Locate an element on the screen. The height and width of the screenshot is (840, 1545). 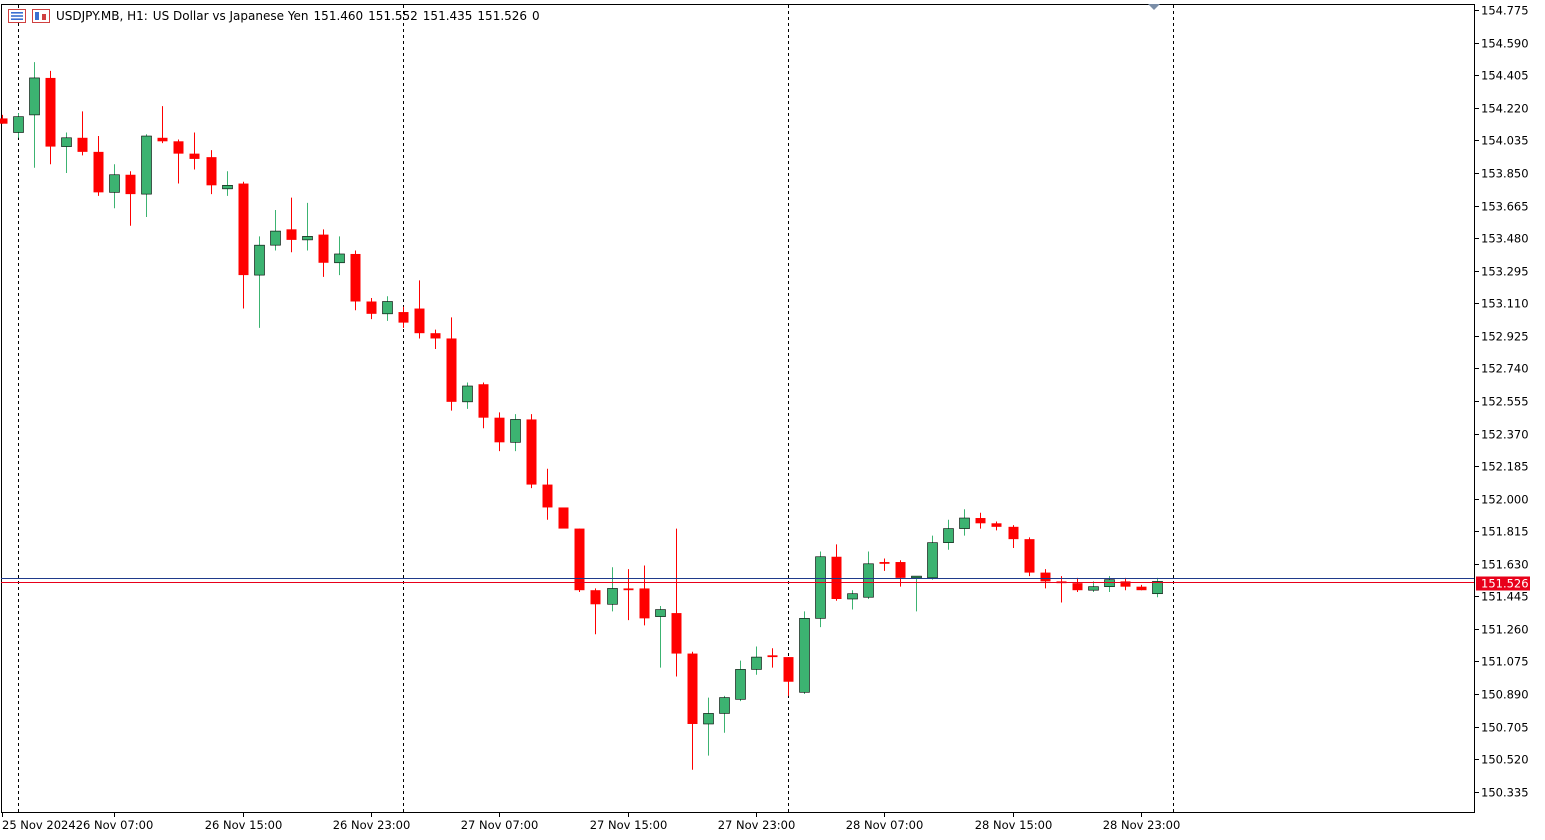
x-tick-label: 28 Nov 23:00 is located at coordinates (1142, 825).